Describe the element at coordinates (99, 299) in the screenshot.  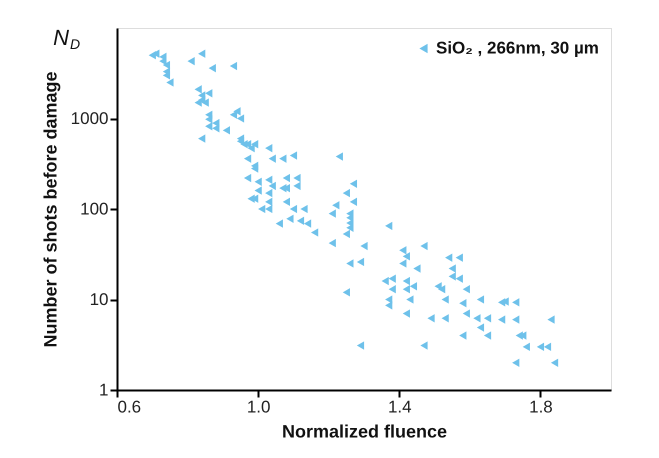
I see `y-tick-label: 10` at that location.